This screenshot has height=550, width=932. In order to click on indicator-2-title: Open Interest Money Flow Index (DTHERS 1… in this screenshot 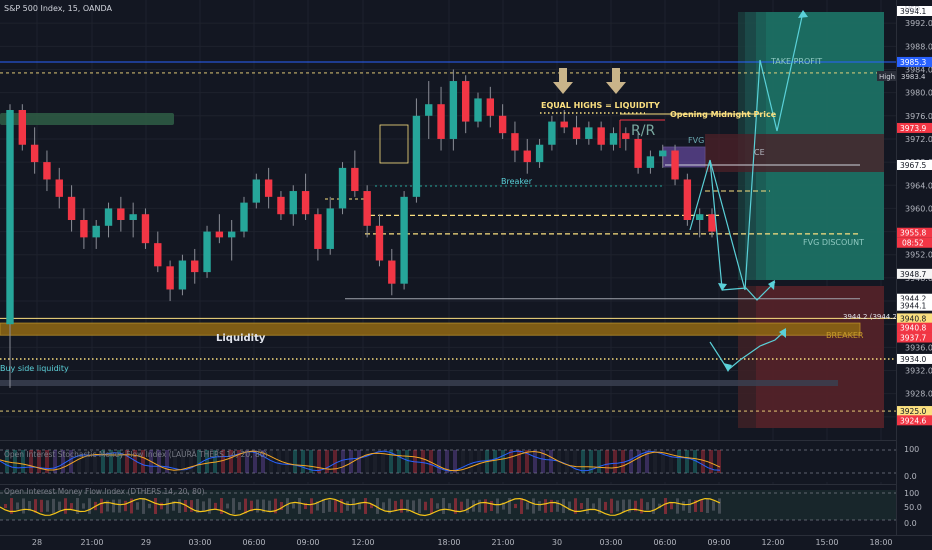, I will do `click(104, 491)`.